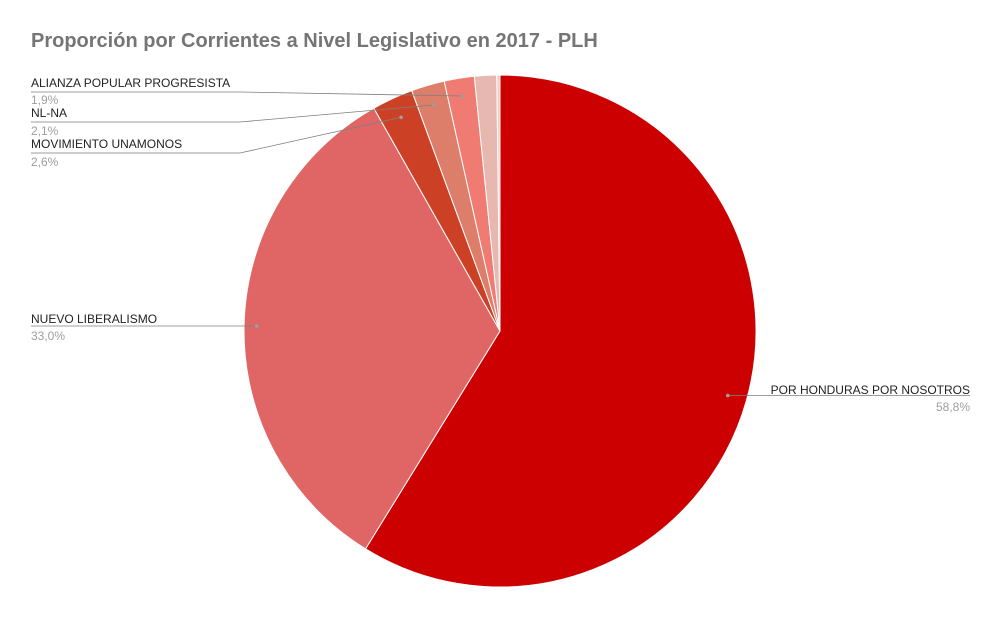  Describe the element at coordinates (49, 113) in the screenshot. I see `slice-label-nl-na: NL-NA` at that location.